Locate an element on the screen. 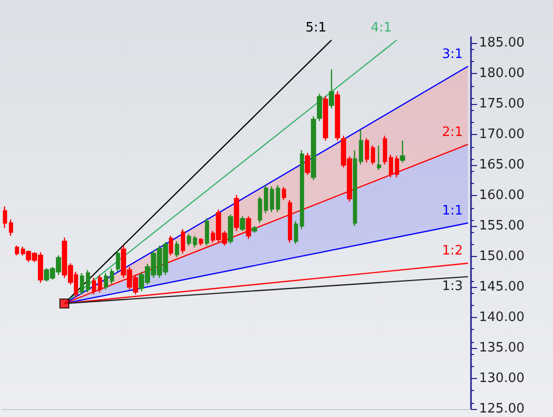  y-tick-label: 140.00 is located at coordinates (501, 318).